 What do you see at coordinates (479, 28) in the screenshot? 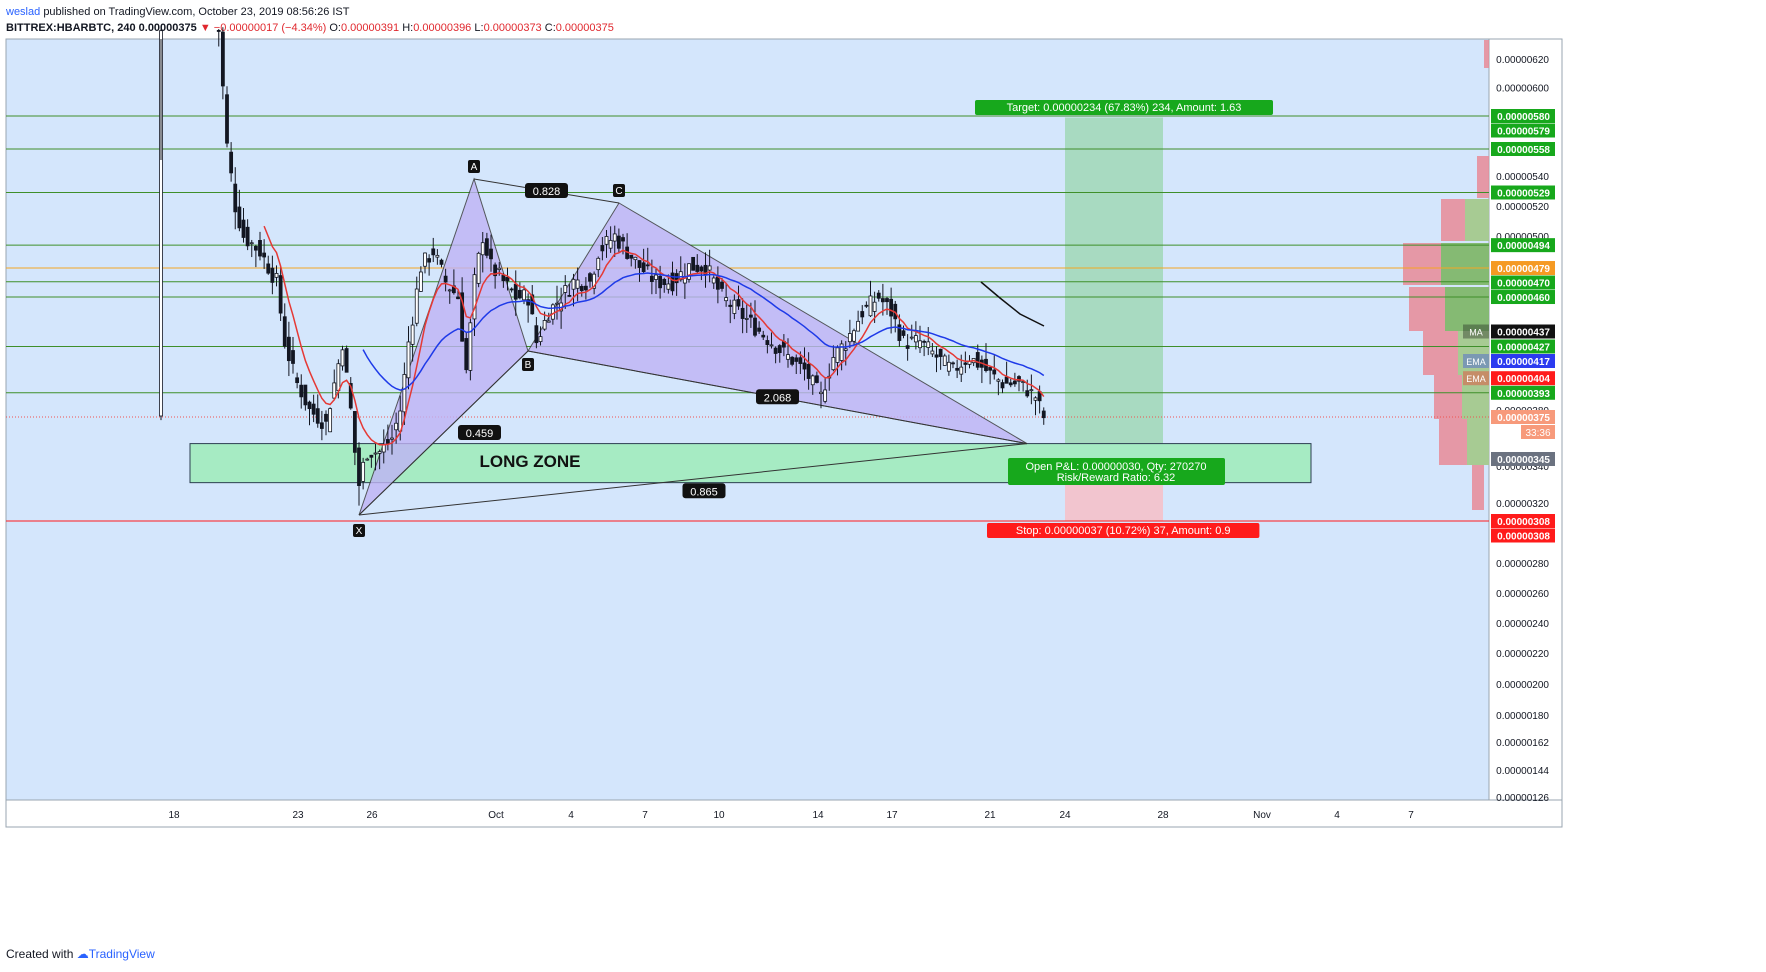
I see `low-label: L:` at bounding box center [479, 28].